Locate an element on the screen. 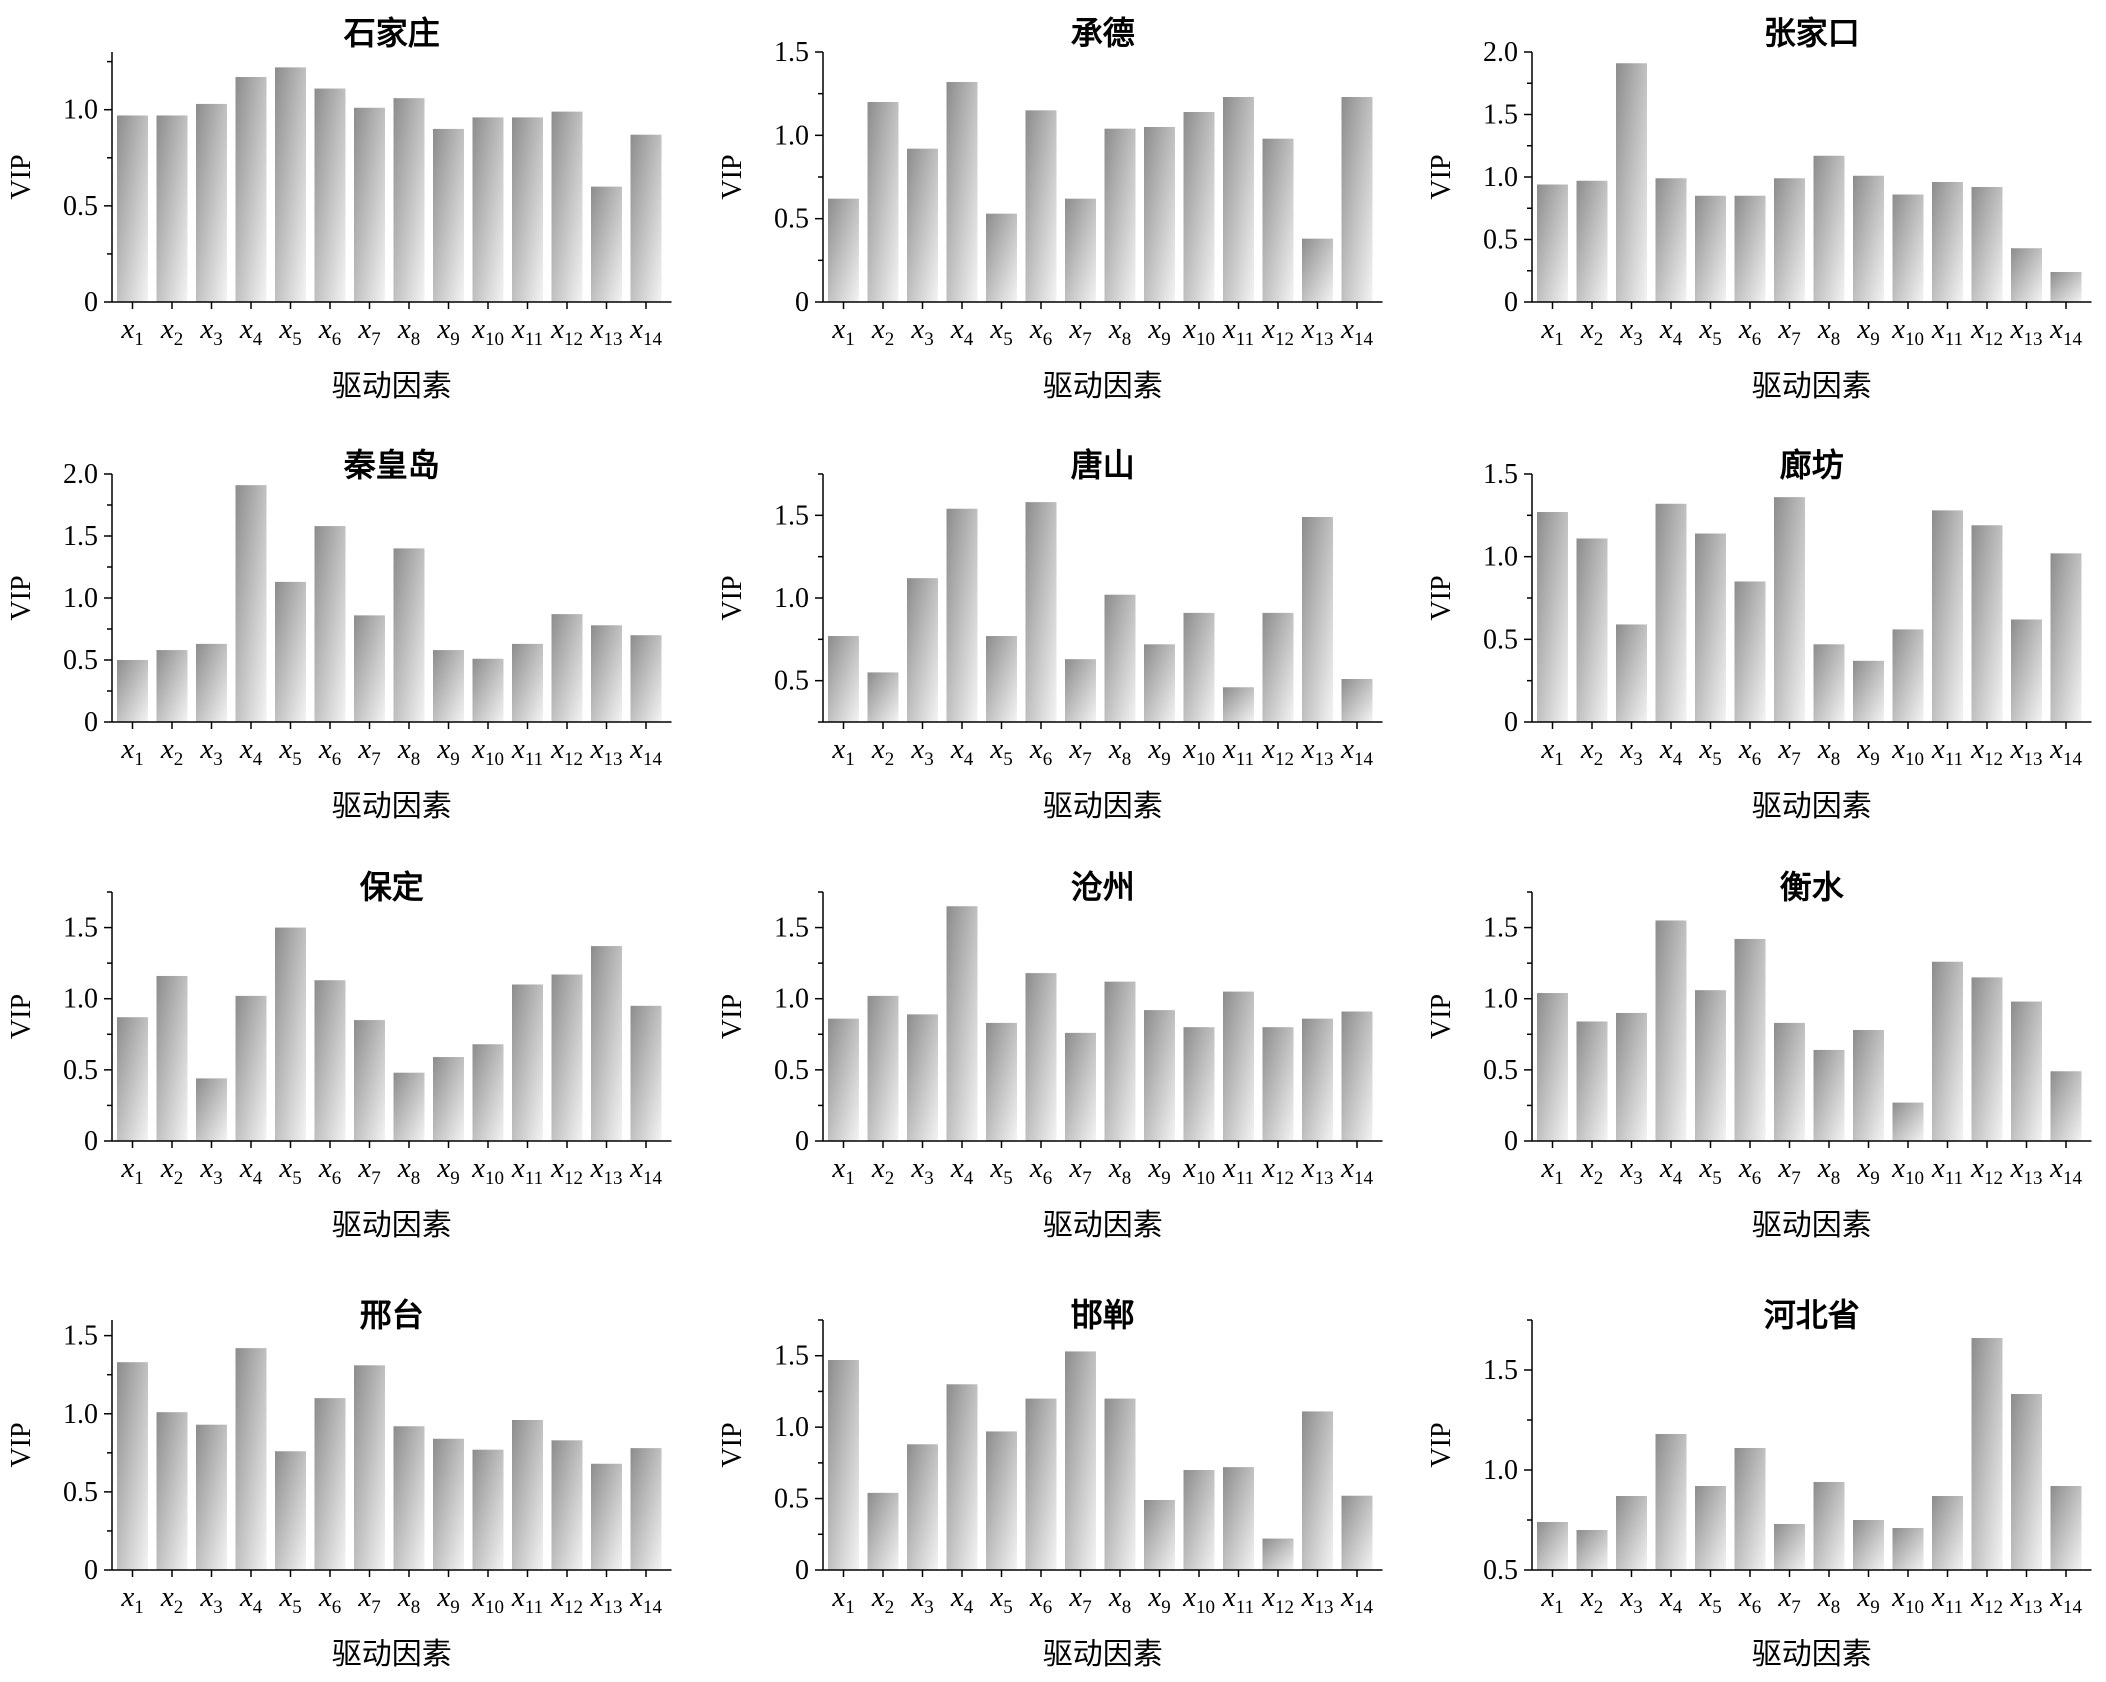 Image resolution: width=2106 pixels, height=1682 pixels. chart-title: 河北省 is located at coordinates (1812, 1315).